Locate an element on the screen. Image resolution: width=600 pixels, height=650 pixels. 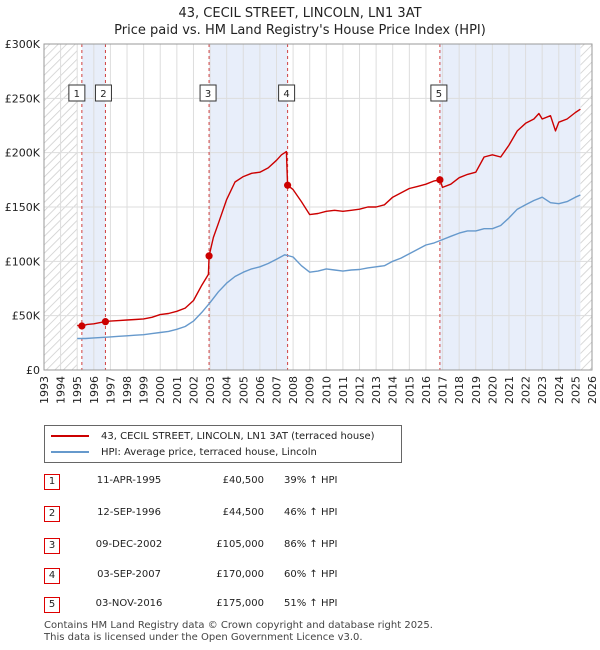
x-tick-label: 2026 is located at coordinates (592, 390).